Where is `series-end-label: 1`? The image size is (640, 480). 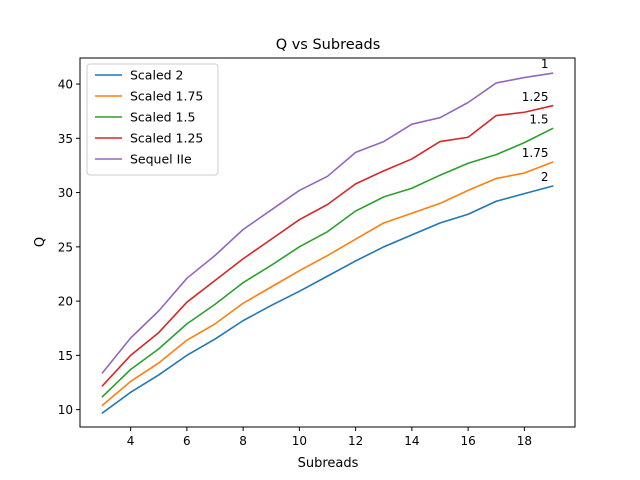 series-end-label: 1 is located at coordinates (545, 64).